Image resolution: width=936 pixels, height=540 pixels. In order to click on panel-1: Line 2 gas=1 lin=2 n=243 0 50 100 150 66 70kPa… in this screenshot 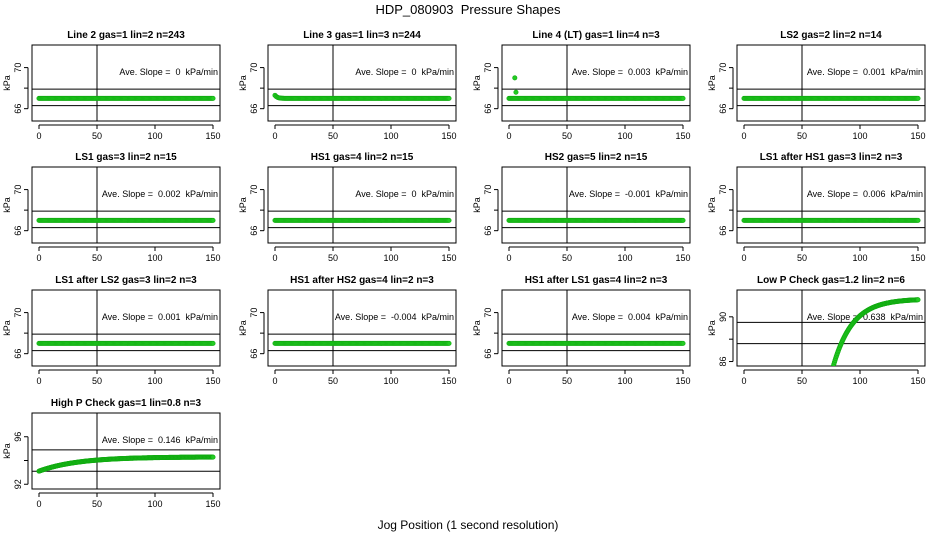, I will do `click(111, 85)`.